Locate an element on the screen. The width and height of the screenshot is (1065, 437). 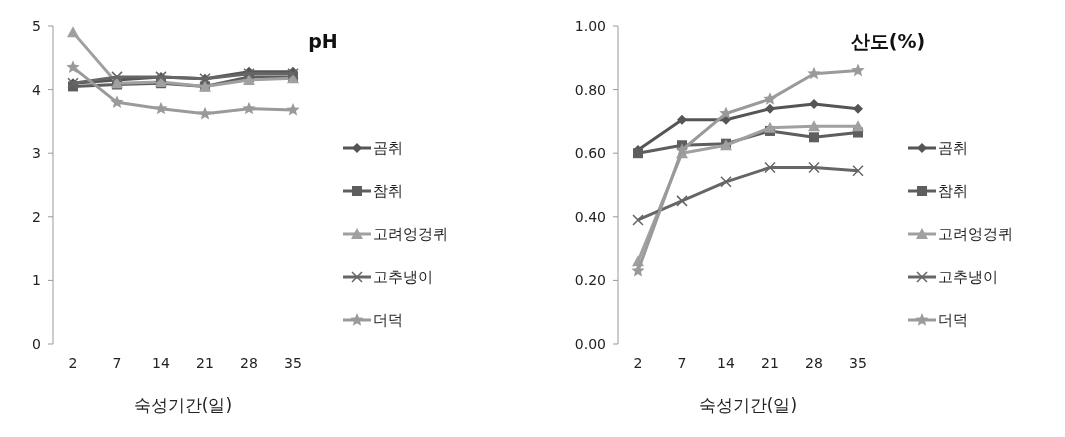
chart-title: pH is located at coordinates (323, 41).